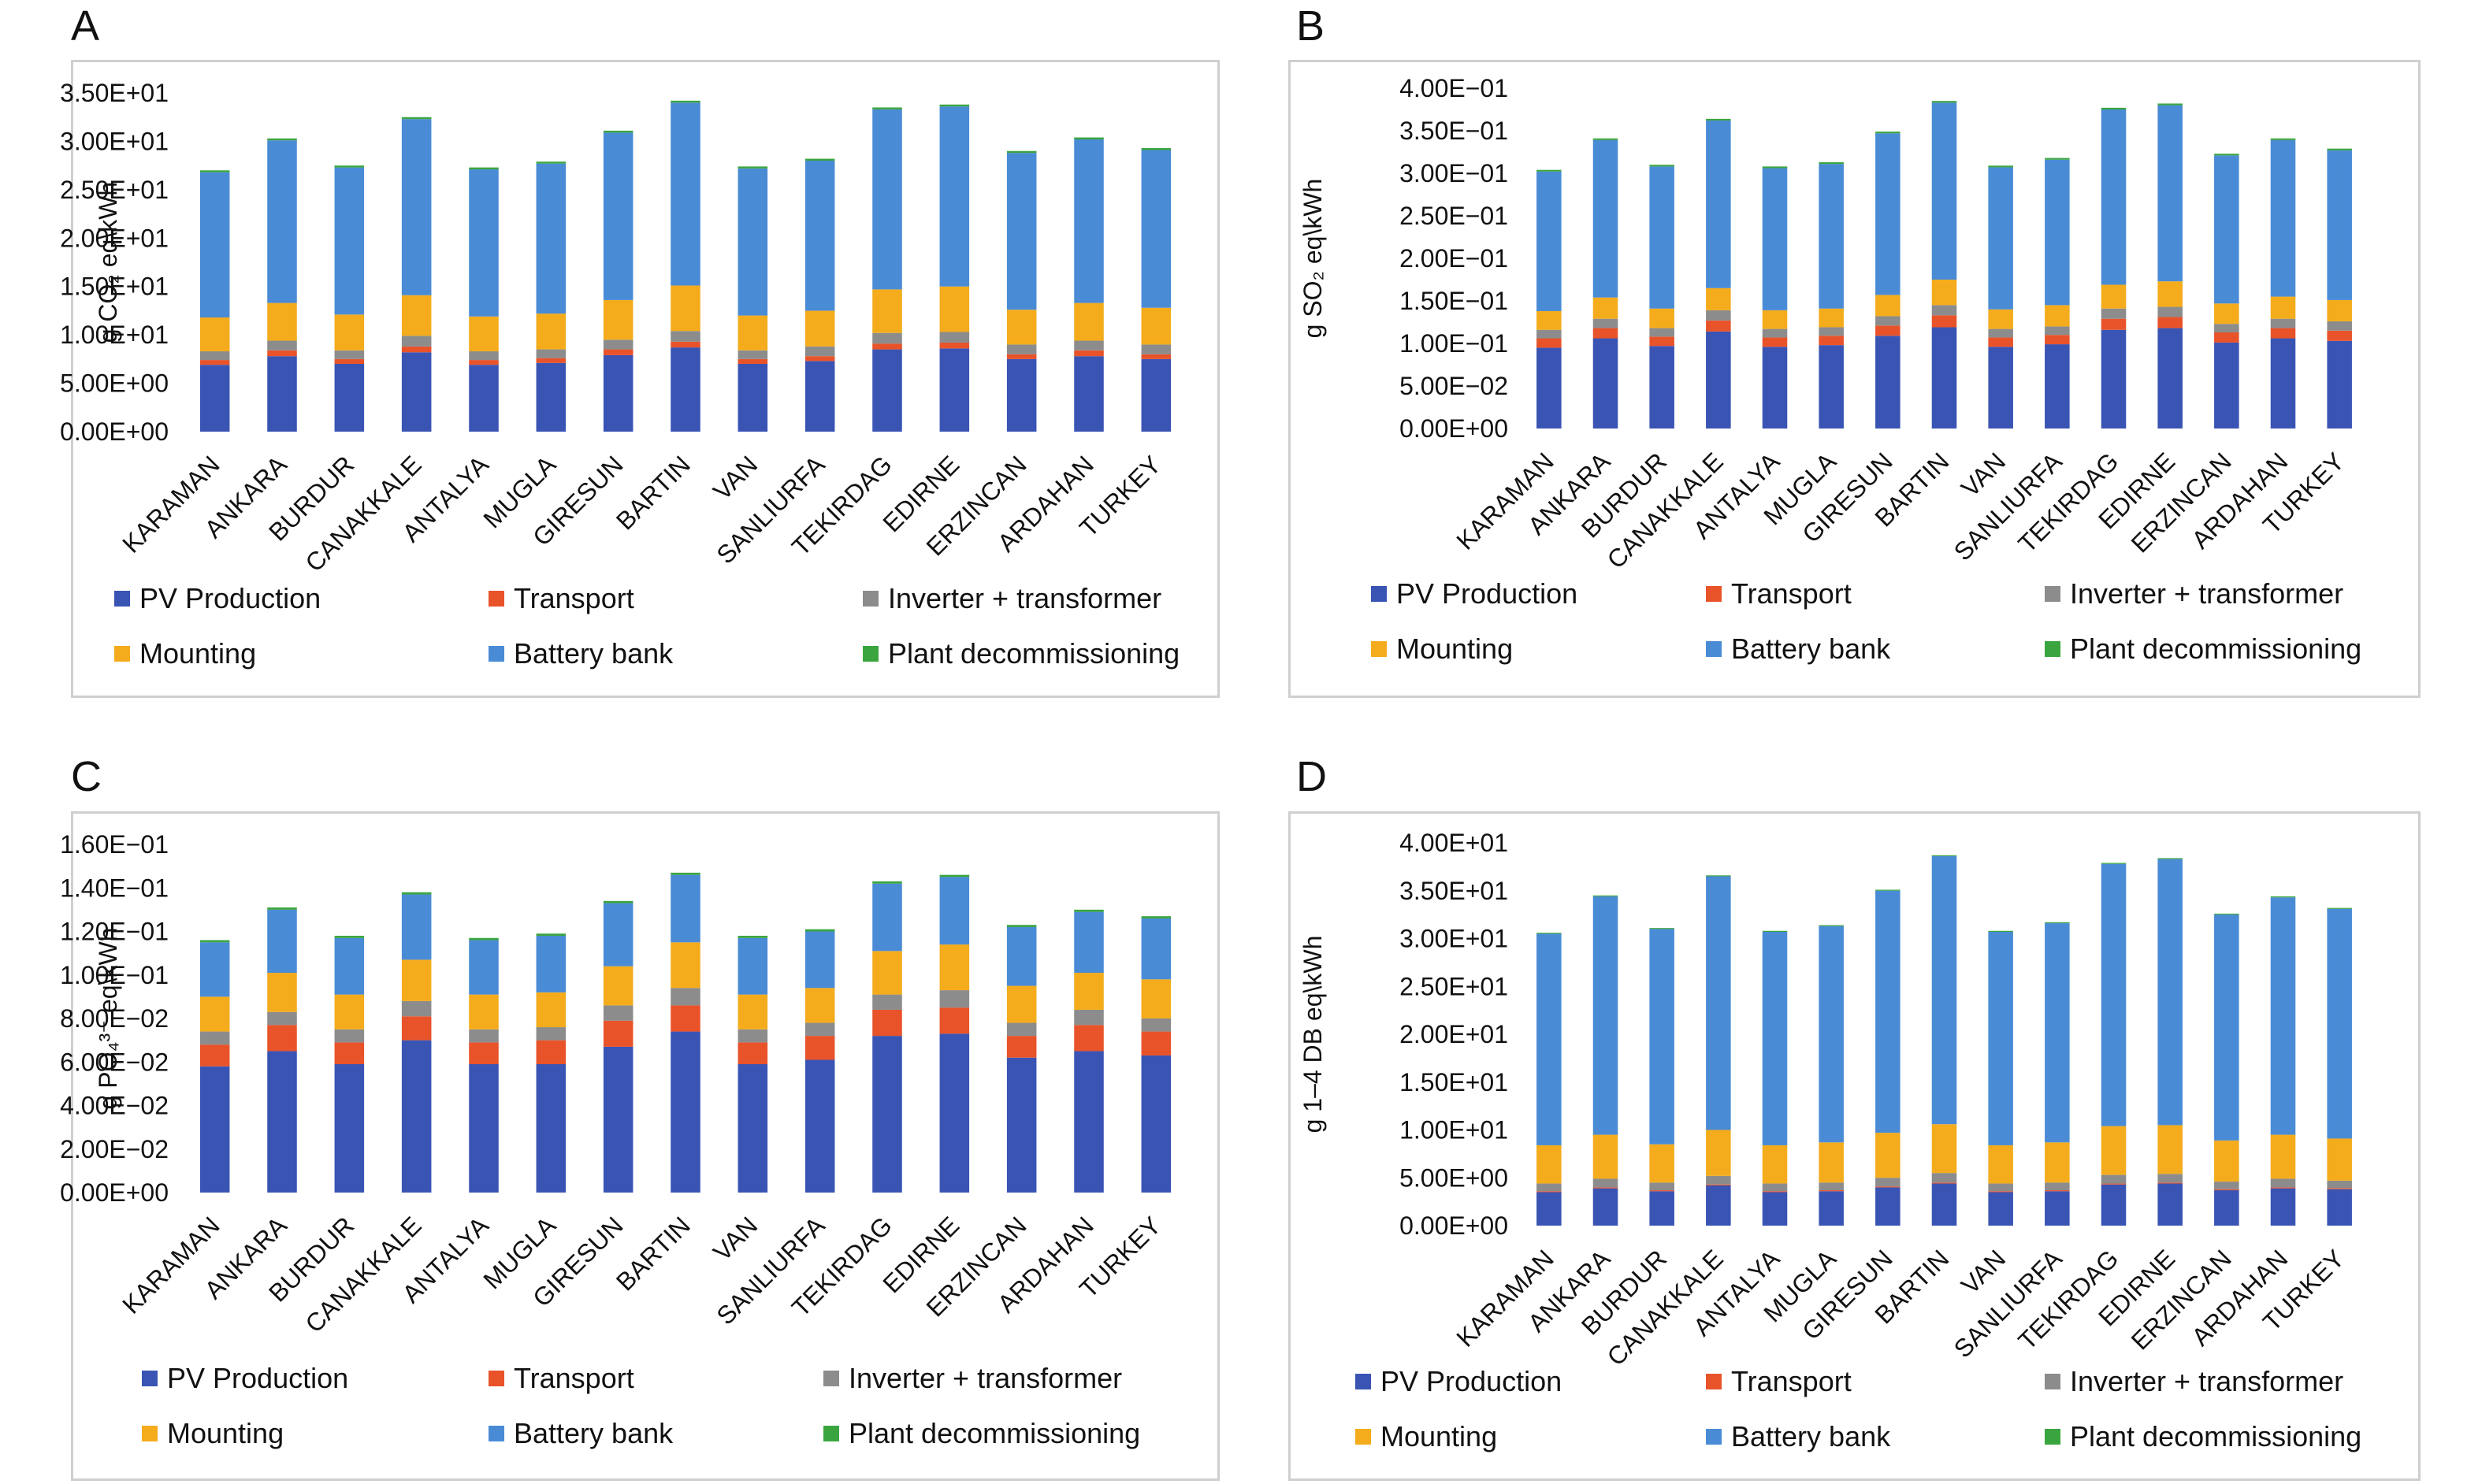 This screenshot has height=1484, width=2482. What do you see at coordinates (1363, 1437) in the screenshot?
I see `legend-swatch-d` at bounding box center [1363, 1437].